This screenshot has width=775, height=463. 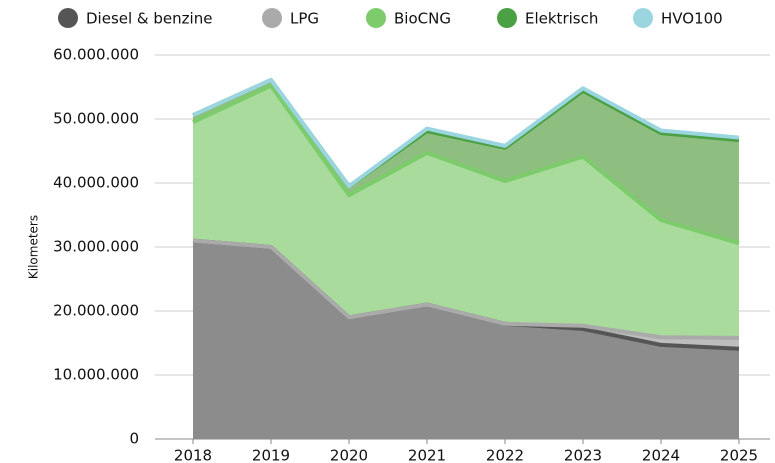 What do you see at coordinates (96, 119) in the screenshot?
I see `y-tick-label: 50.000.000` at bounding box center [96, 119].